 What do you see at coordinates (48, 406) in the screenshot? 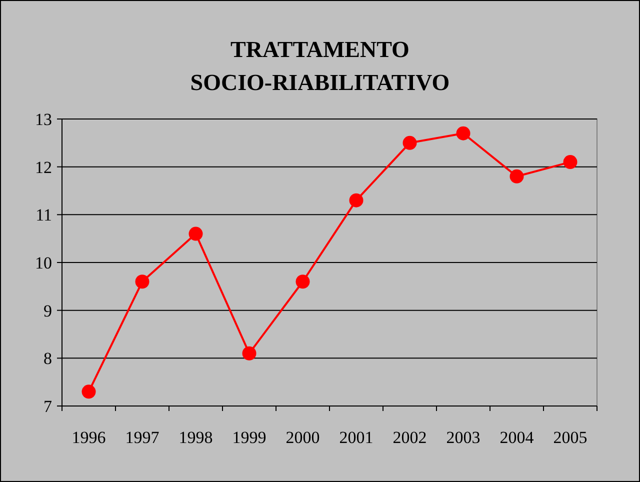
I see `y-tick-label: 7` at bounding box center [48, 406].